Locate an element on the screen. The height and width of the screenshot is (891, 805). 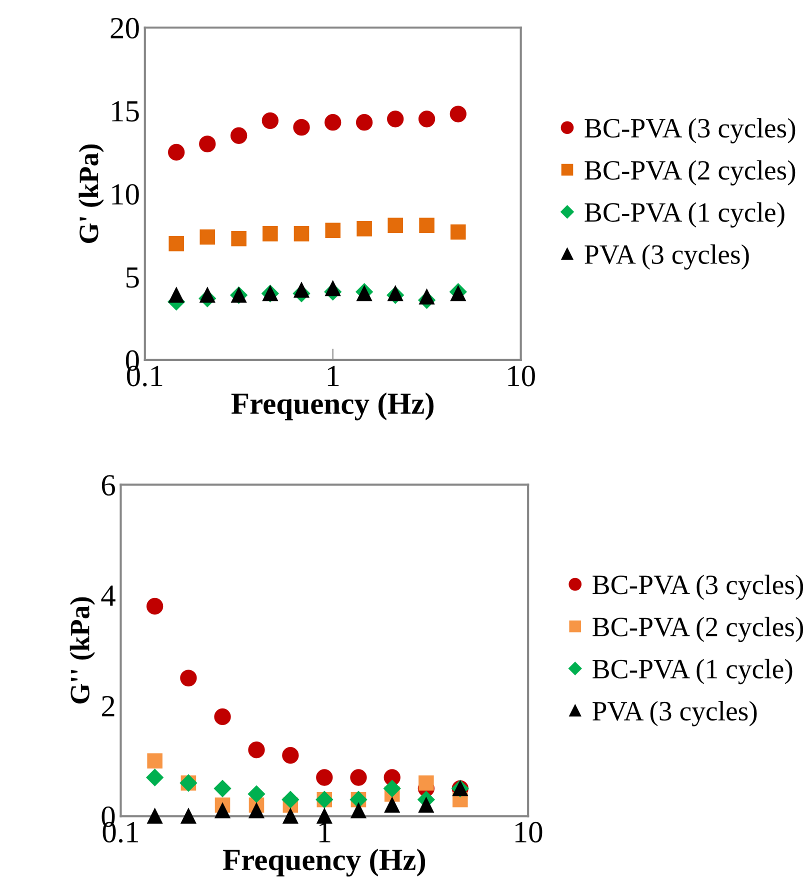
y-tick-label: 15 is located at coordinates (125, 111).